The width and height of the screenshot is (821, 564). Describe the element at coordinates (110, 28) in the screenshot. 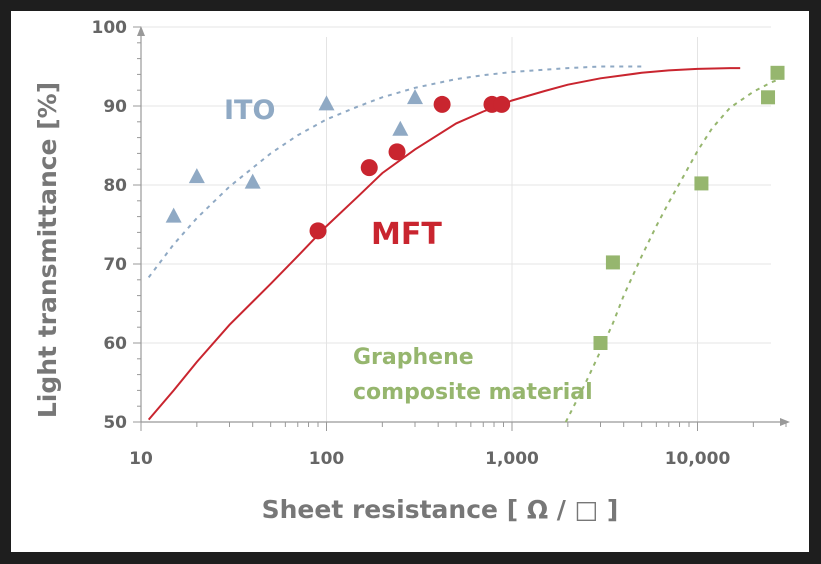

I see `y-tick-label: 100` at that location.